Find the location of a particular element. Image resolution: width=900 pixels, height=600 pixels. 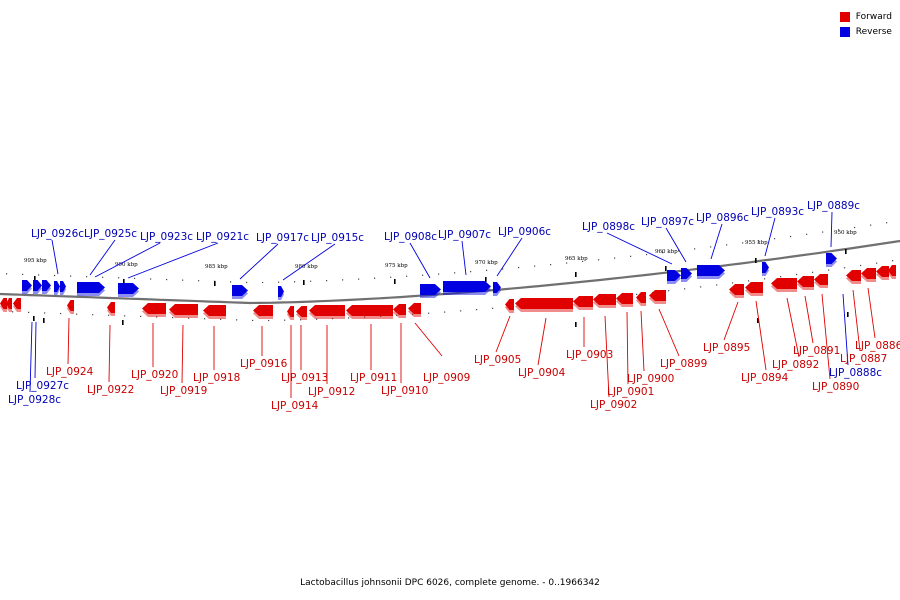

gene-label-reverse: LJP_0889c is located at coordinates (833, 206).